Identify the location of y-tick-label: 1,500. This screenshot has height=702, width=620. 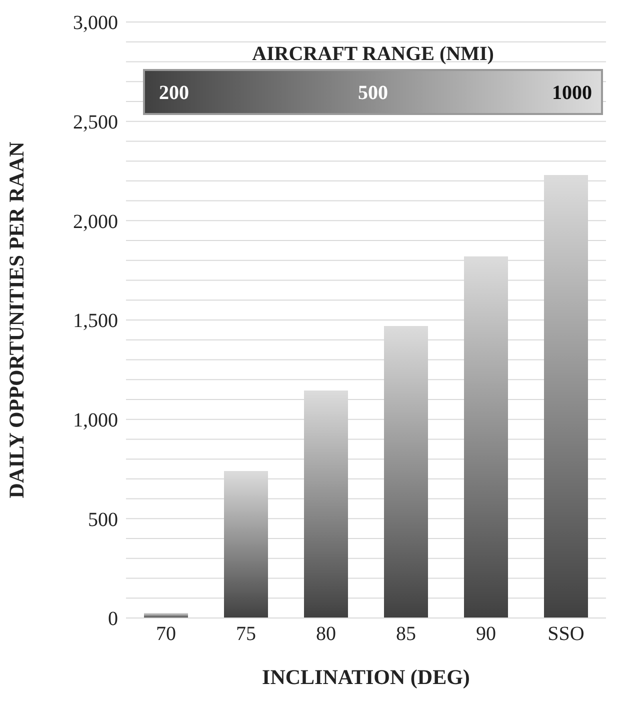
(95, 321).